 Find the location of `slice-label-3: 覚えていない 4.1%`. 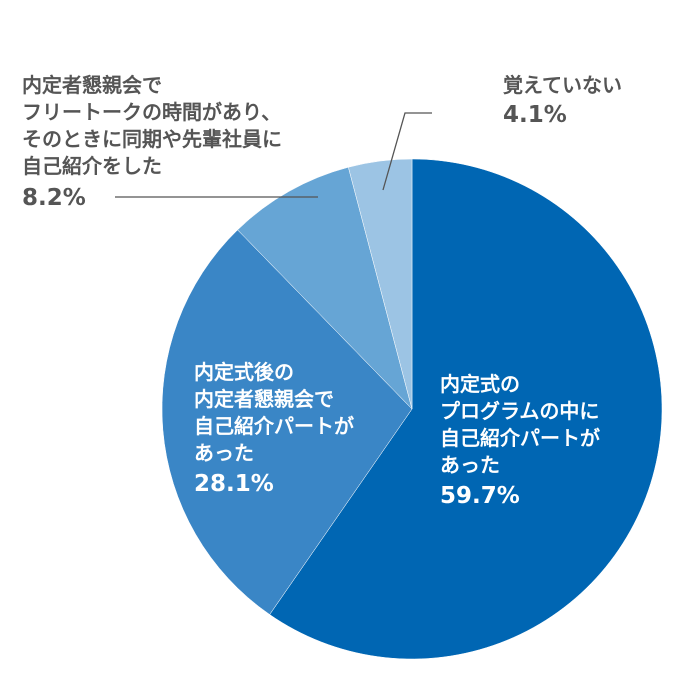

slice-label-3: 覚えていない 4.1% is located at coordinates (566, 100).